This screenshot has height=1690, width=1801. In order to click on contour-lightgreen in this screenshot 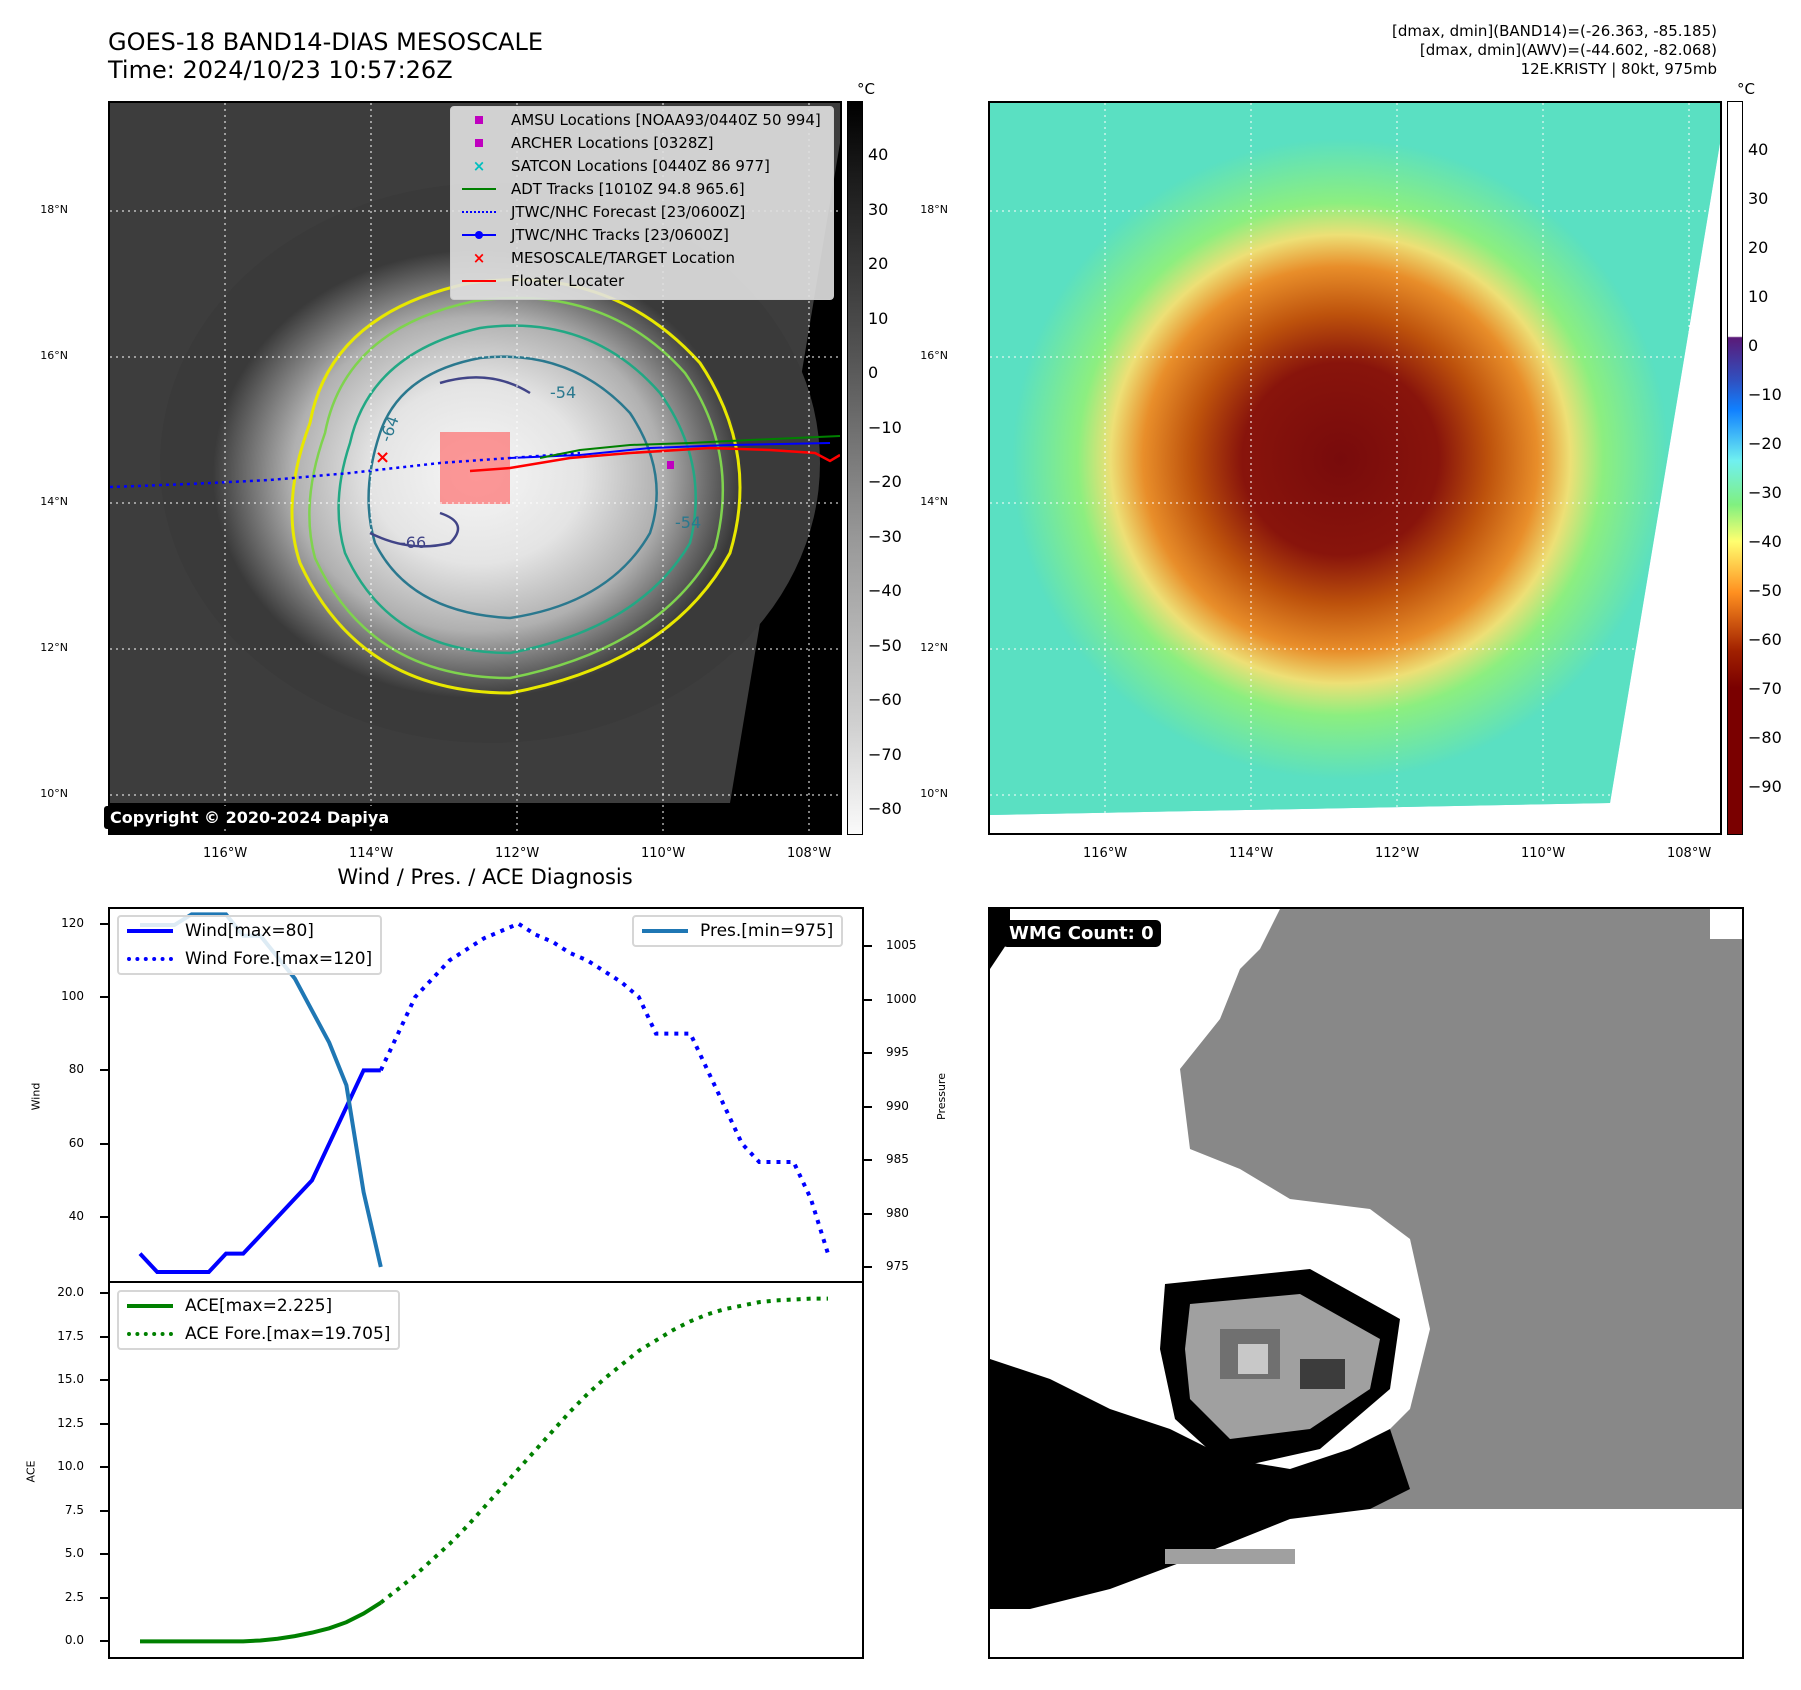, I will do `click(516, 488)`.